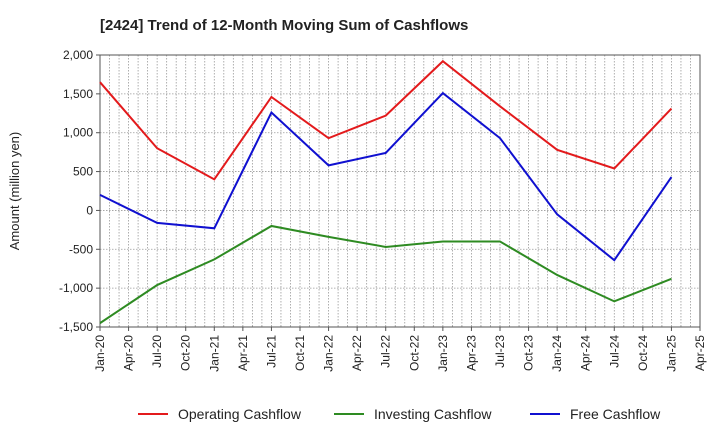 The height and width of the screenshot is (440, 720). What do you see at coordinates (76, 288) in the screenshot?
I see `y-tick-label: -1,000` at bounding box center [76, 288].